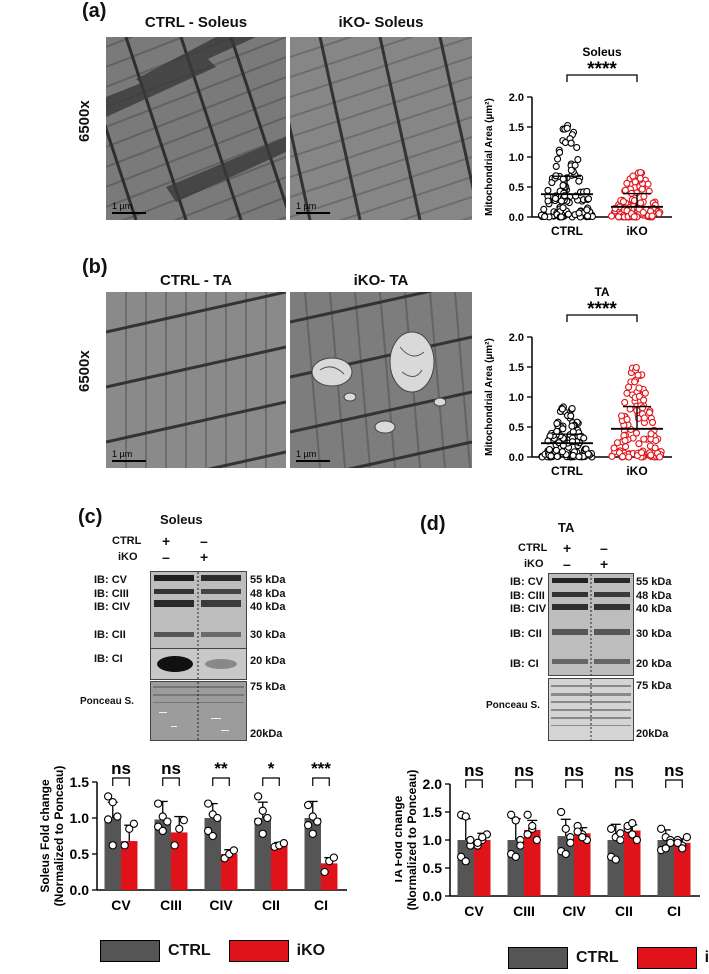  I want to click on y-axis-label: (Normalized to Ponceau), so click(412, 840).